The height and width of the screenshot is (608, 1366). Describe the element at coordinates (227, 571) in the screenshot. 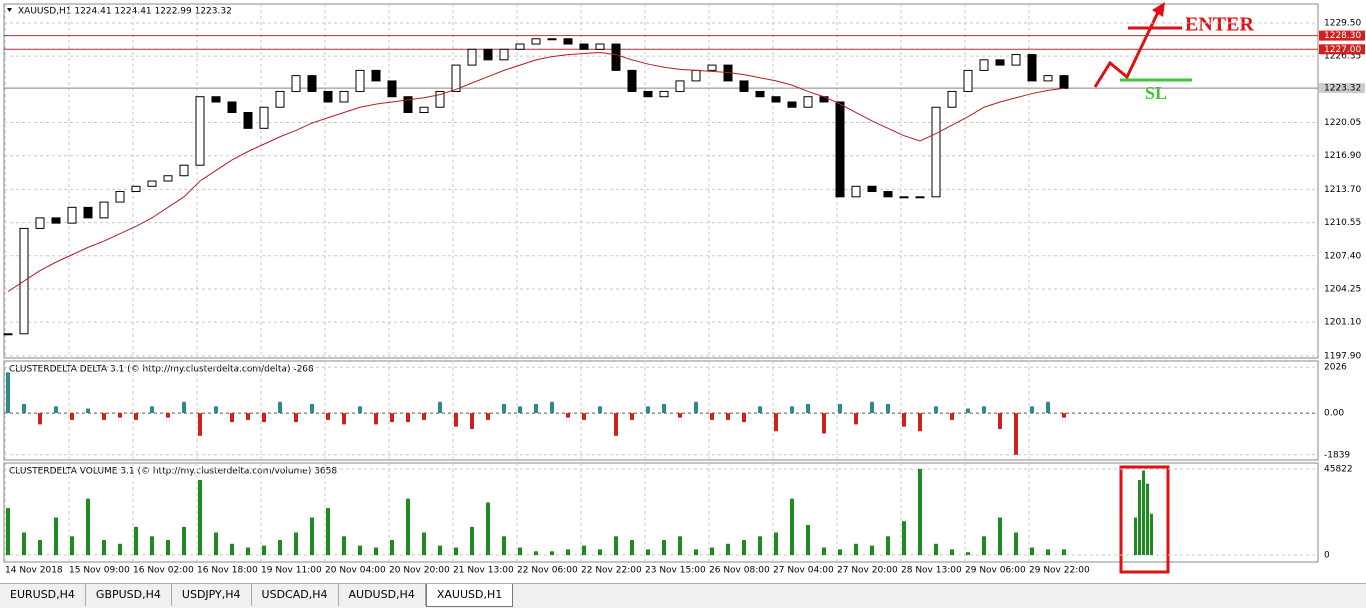

I see `x-tick-label: 16 Nov 18:00` at that location.